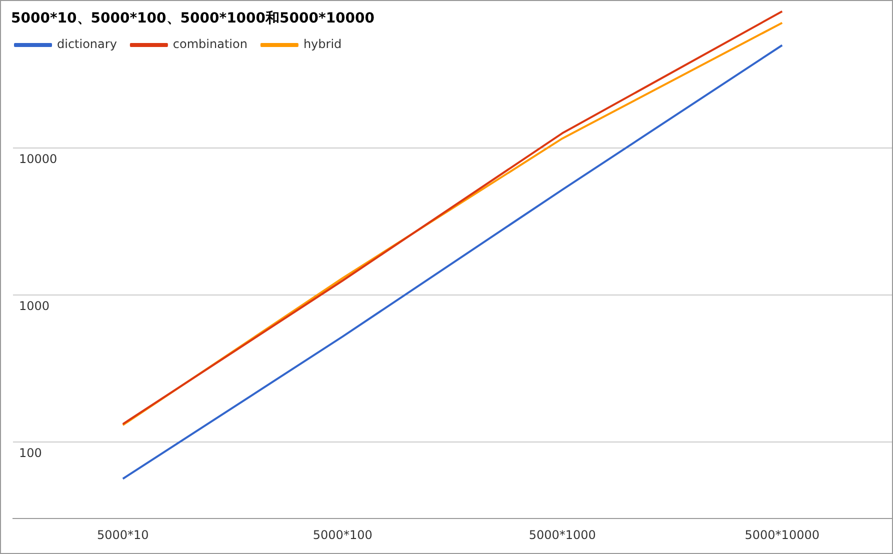 Image resolution: width=893 pixels, height=554 pixels. Describe the element at coordinates (38, 159) in the screenshot. I see `y-tick-label: 10000` at that location.